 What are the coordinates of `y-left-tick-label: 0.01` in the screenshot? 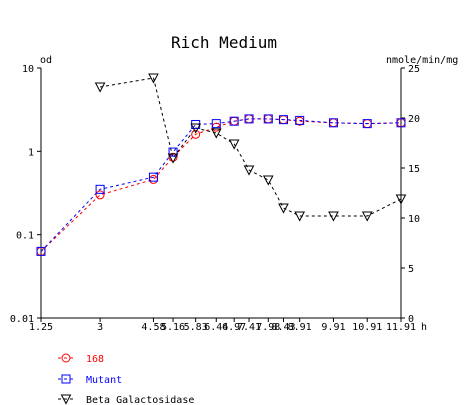 It's located at (22, 319).